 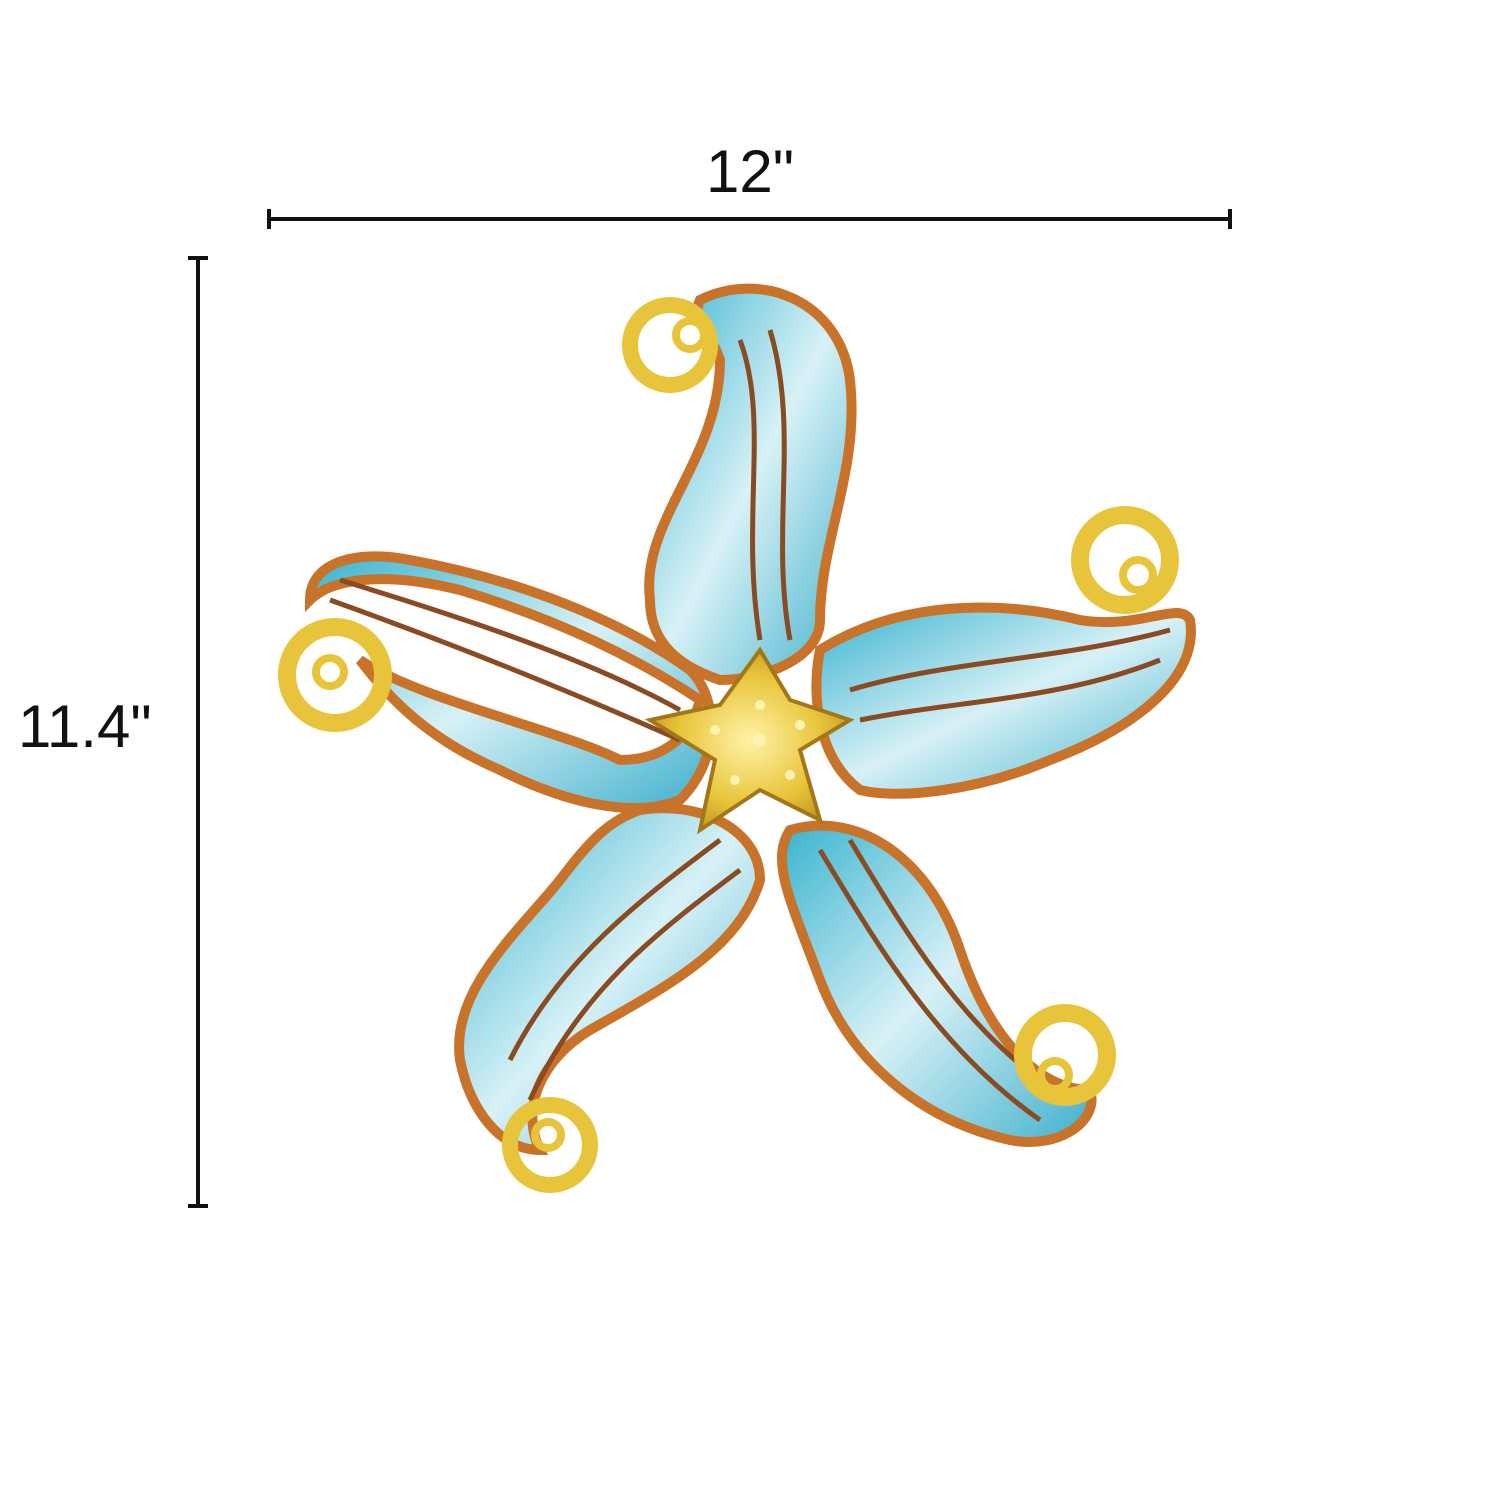 I want to click on starfish-center, so click(x=749, y=740).